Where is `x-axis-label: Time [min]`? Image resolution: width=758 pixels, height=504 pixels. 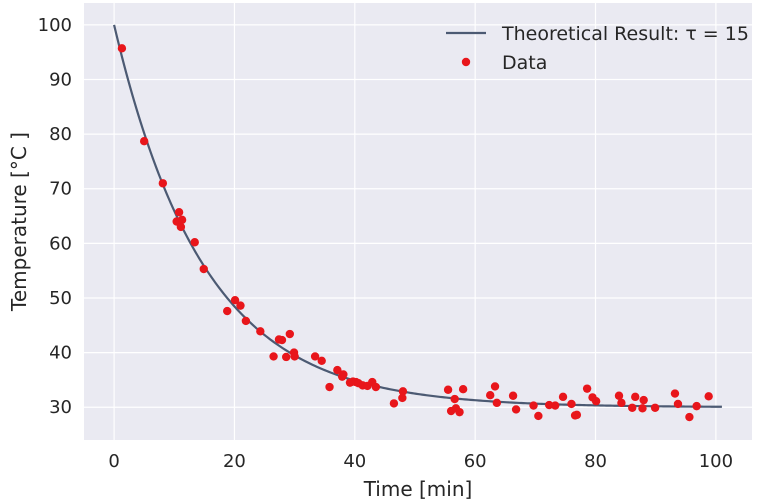 x-axis-label: Time [min] is located at coordinates (418, 489).